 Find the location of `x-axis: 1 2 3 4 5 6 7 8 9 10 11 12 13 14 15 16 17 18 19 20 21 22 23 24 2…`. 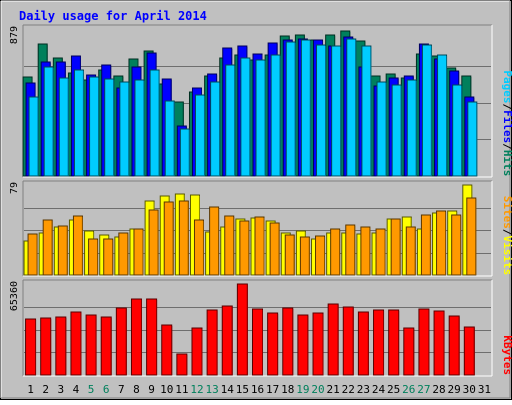

x-axis: 1 2 3 4 5 6 7 8 9 10 11 12 13 14 15 16 17 18 19 20 21 22 23 24 2… is located at coordinates (259, 389).